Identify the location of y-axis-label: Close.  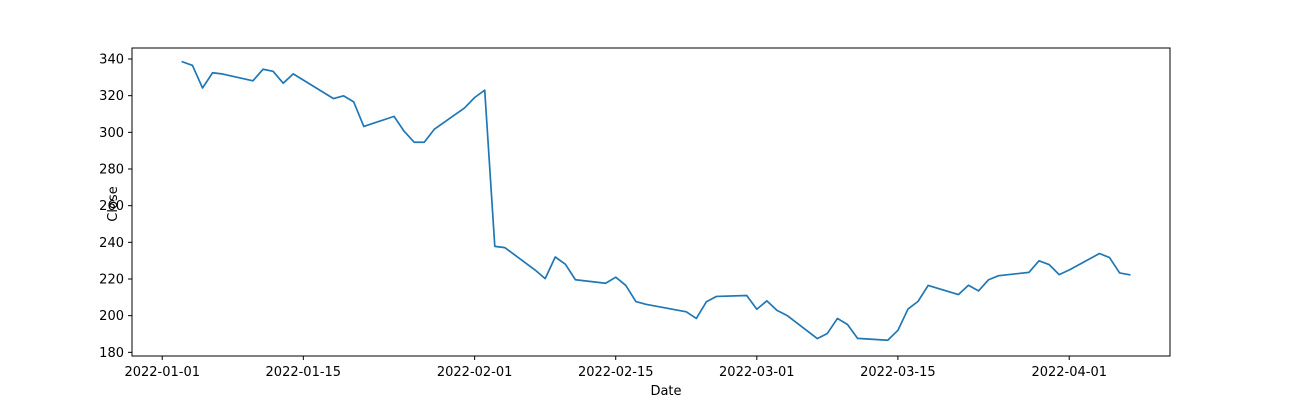
(113, 203).